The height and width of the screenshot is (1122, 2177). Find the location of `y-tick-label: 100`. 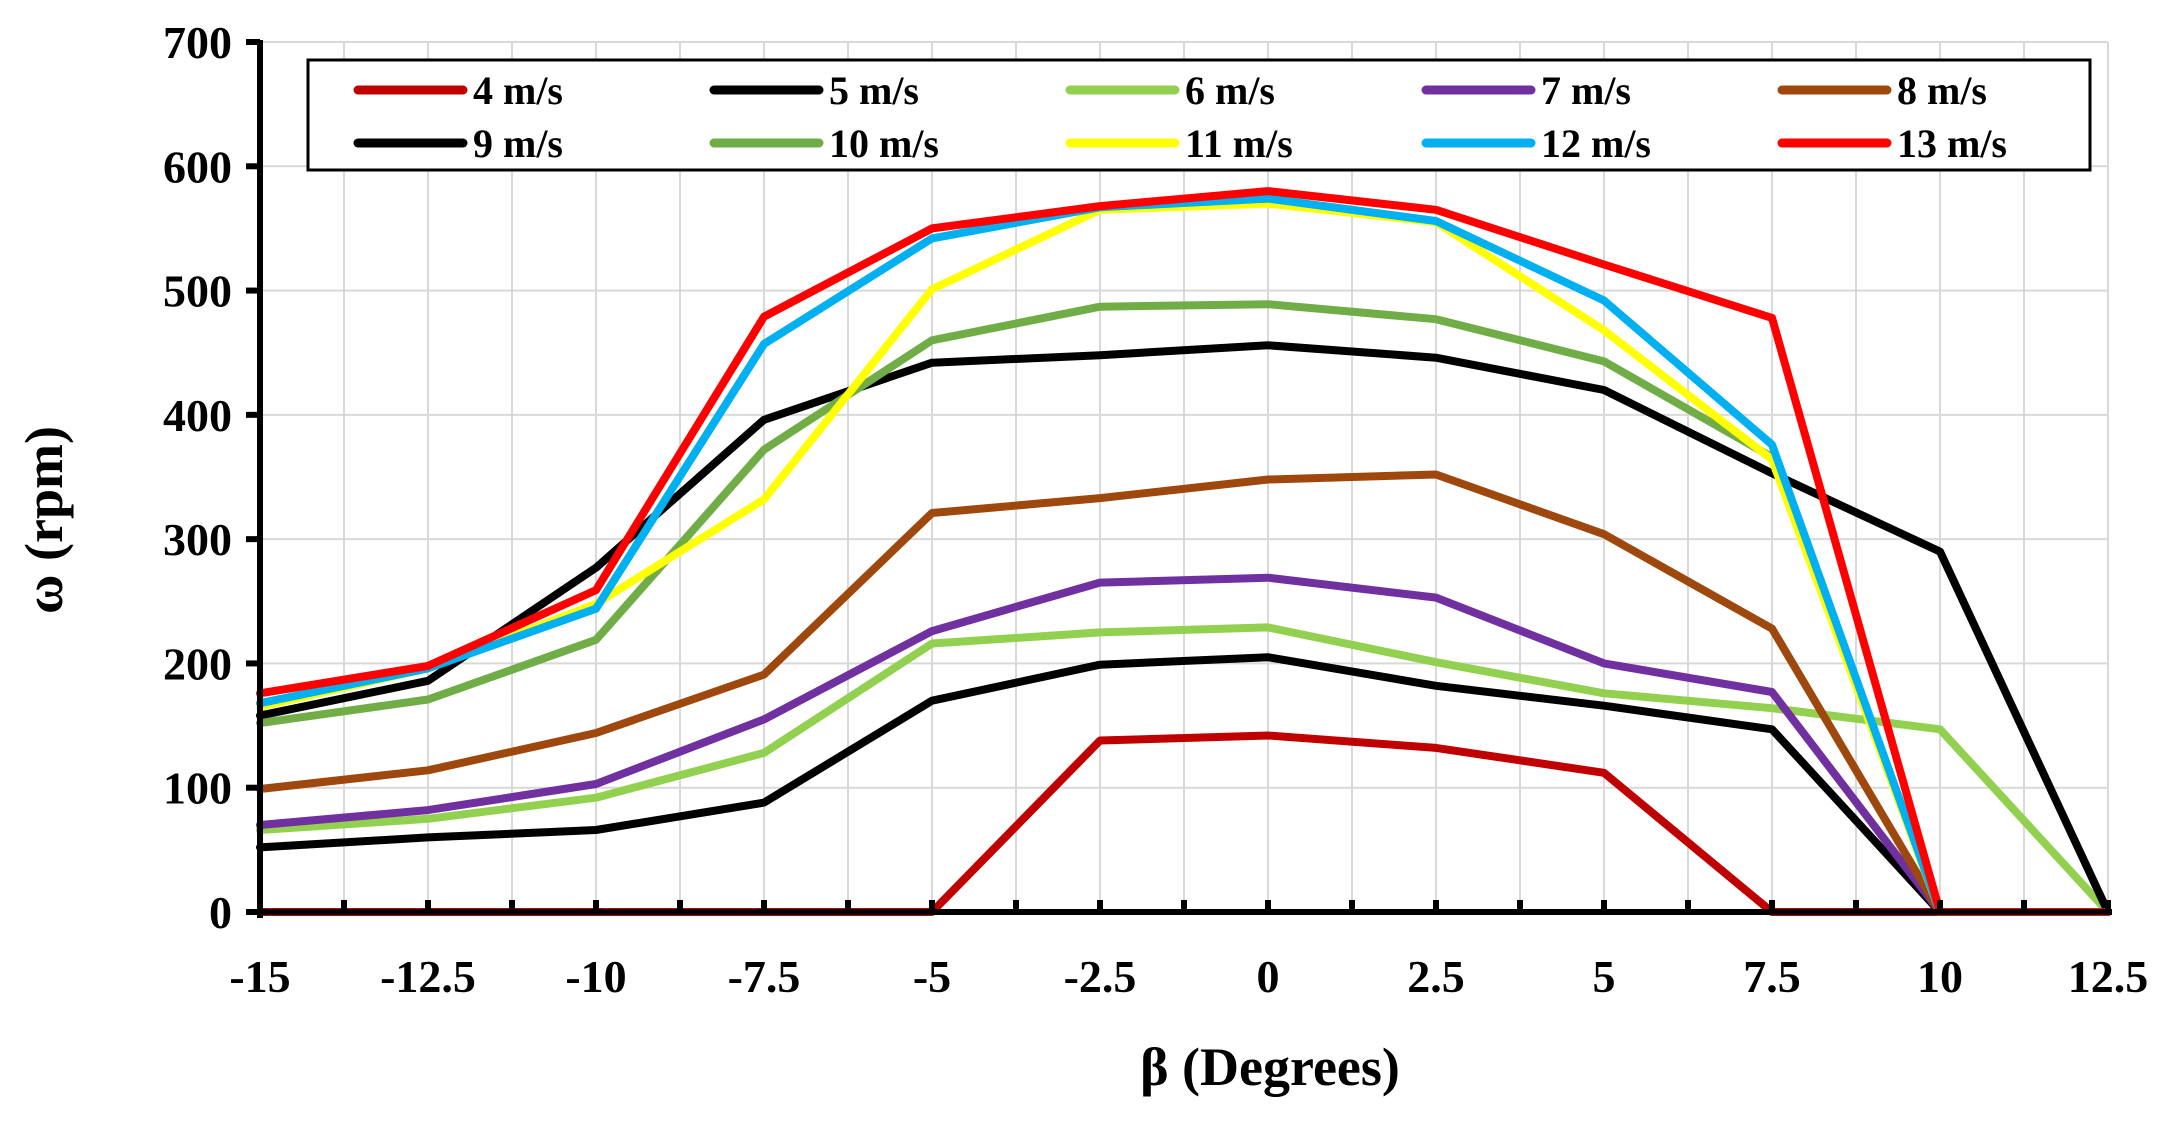

y-tick-label: 100 is located at coordinates (197, 788).